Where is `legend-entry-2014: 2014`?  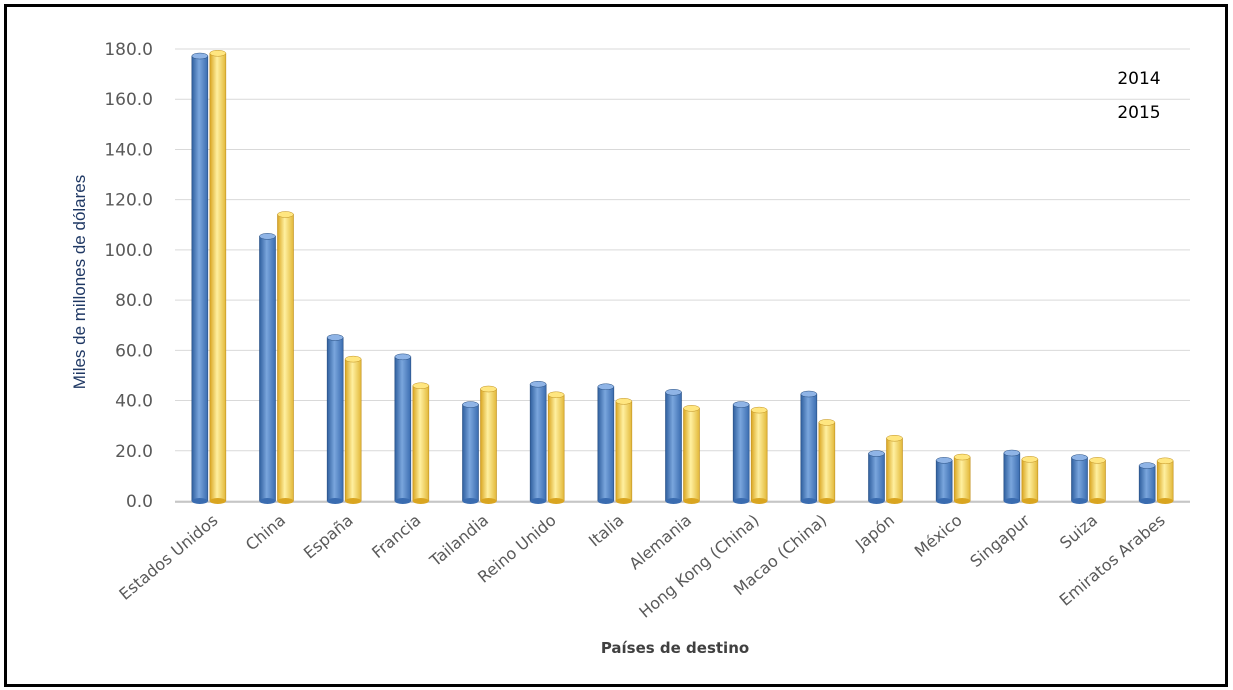 legend-entry-2014: 2014 is located at coordinates (1138, 79).